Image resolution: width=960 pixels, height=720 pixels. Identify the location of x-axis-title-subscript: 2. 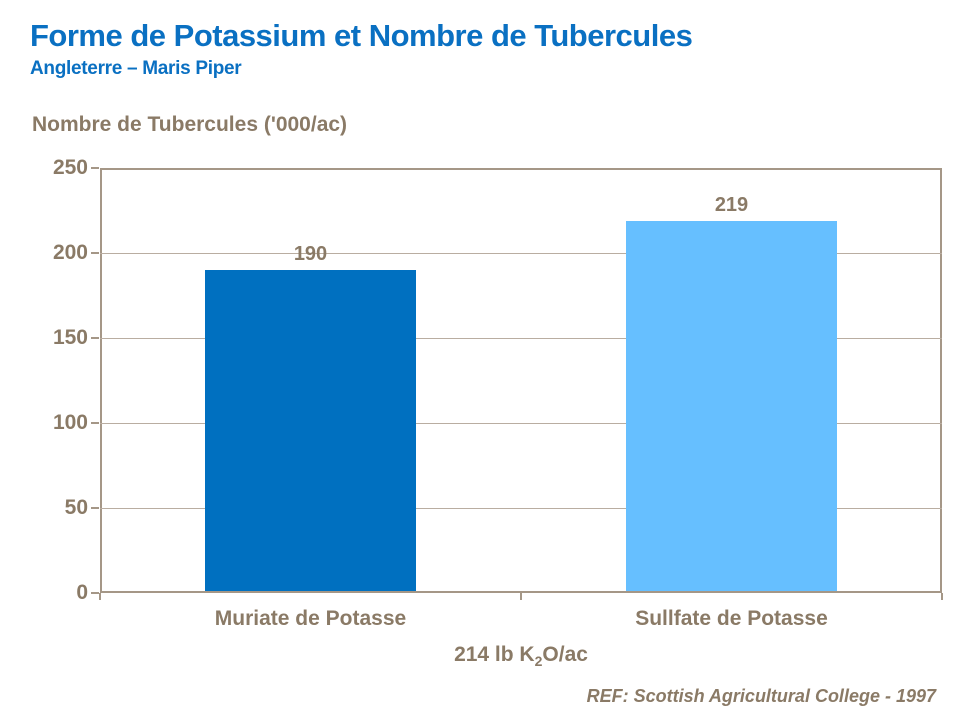
(538, 661).